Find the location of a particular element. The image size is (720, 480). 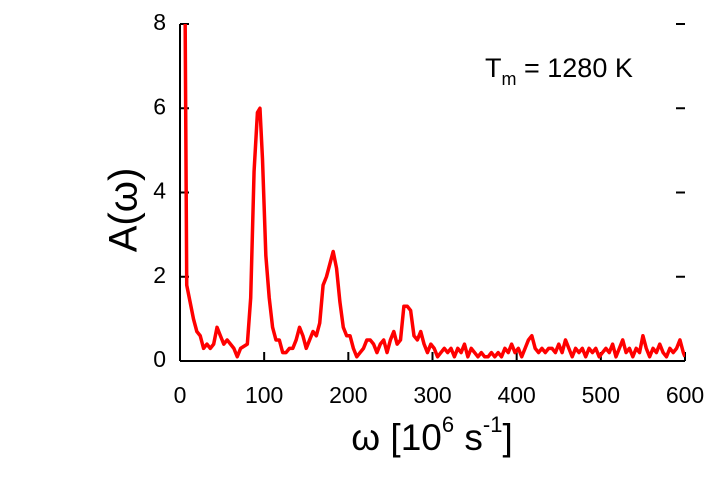

y-tick-label: 4 is located at coordinates (159, 191).